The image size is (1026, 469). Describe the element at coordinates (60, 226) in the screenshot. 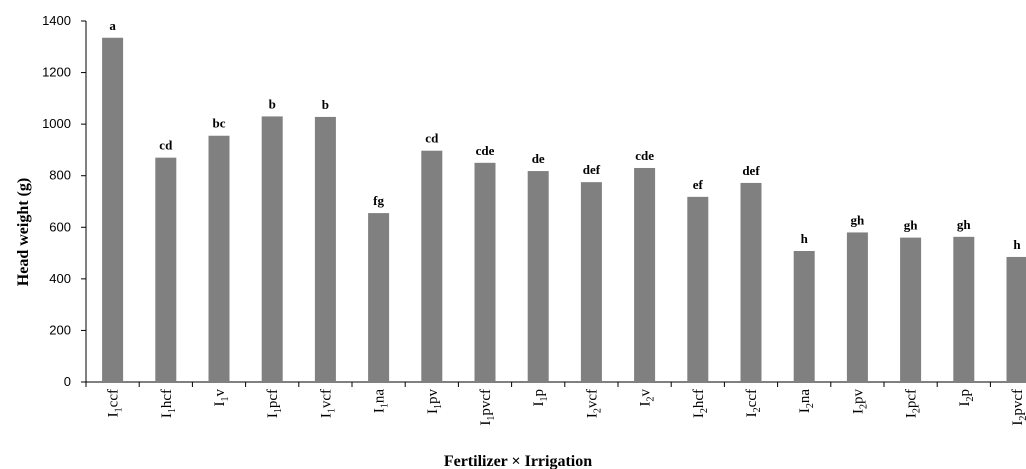

I see `y-tick-label: 600` at that location.